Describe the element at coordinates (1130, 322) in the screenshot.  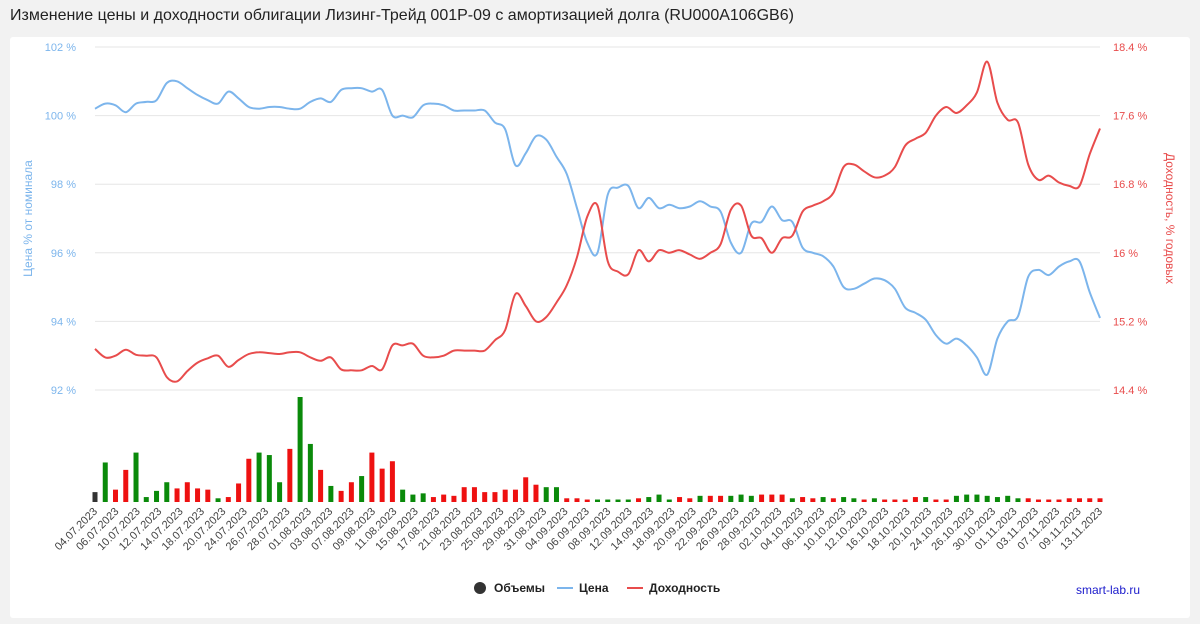
I see `y-right-tick-label: 15.2 %` at that location.